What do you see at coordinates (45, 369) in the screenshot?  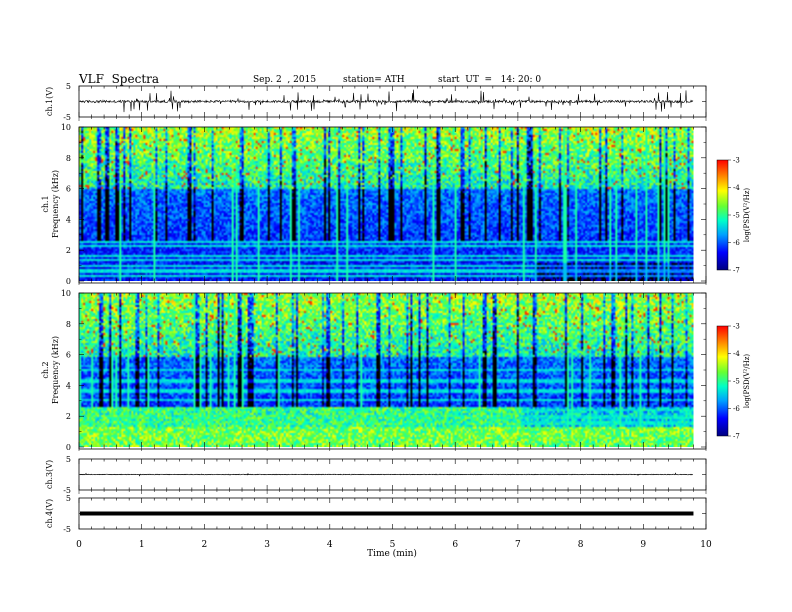 I see `ch2-ylabel: ch.2` at bounding box center [45, 369].